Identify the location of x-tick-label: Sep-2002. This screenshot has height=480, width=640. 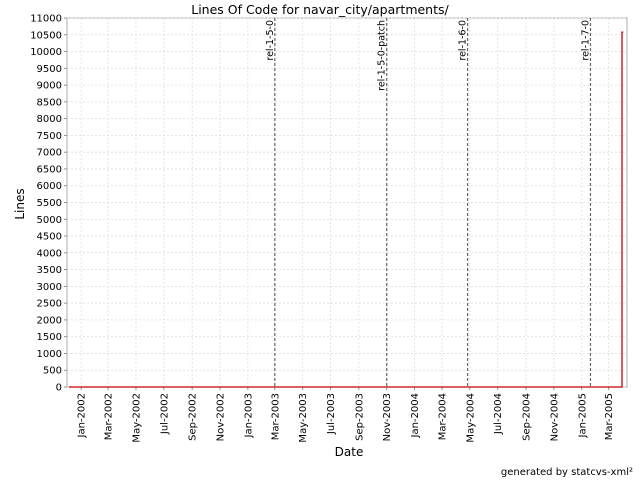
(193, 417).